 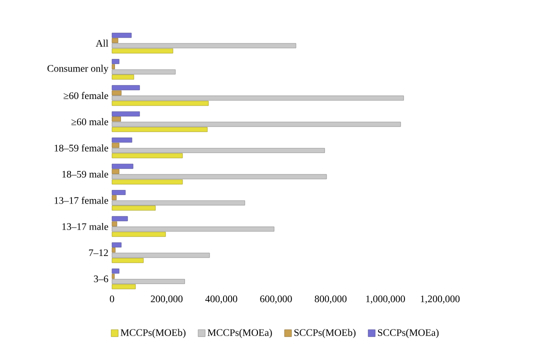 What do you see at coordinates (89, 122) in the screenshot?
I see `y-tick-label: ≥60 male` at bounding box center [89, 122].